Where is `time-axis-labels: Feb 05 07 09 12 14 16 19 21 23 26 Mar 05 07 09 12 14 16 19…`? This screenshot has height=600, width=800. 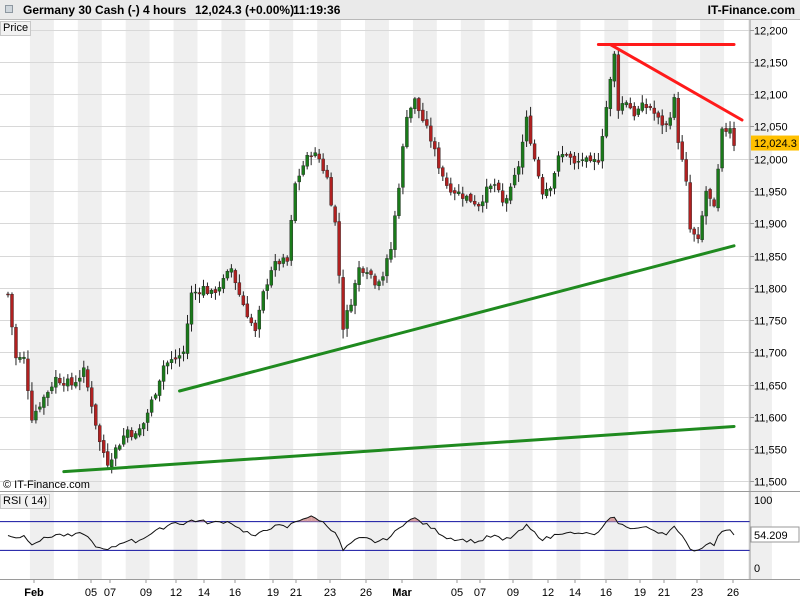 time-axis-labels: Feb 05 07 09 12 14 16 19 21 23 26 Mar 05 07 09 12 14 16 19… is located at coordinates (381, 589).